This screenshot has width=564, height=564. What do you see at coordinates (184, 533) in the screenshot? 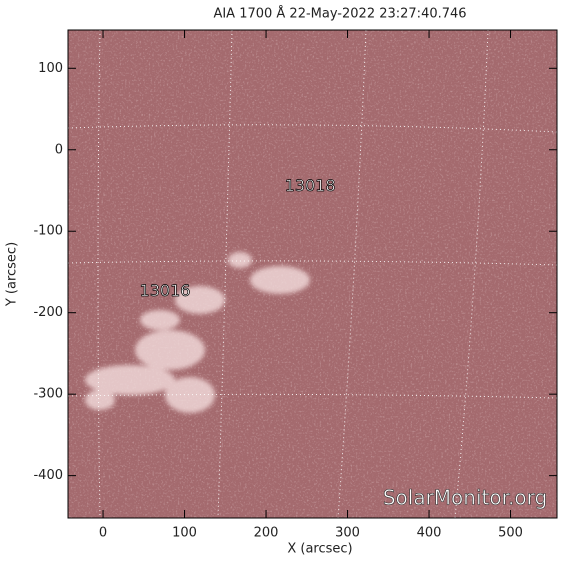
I see `x-tick-label: 100` at bounding box center [184, 533].